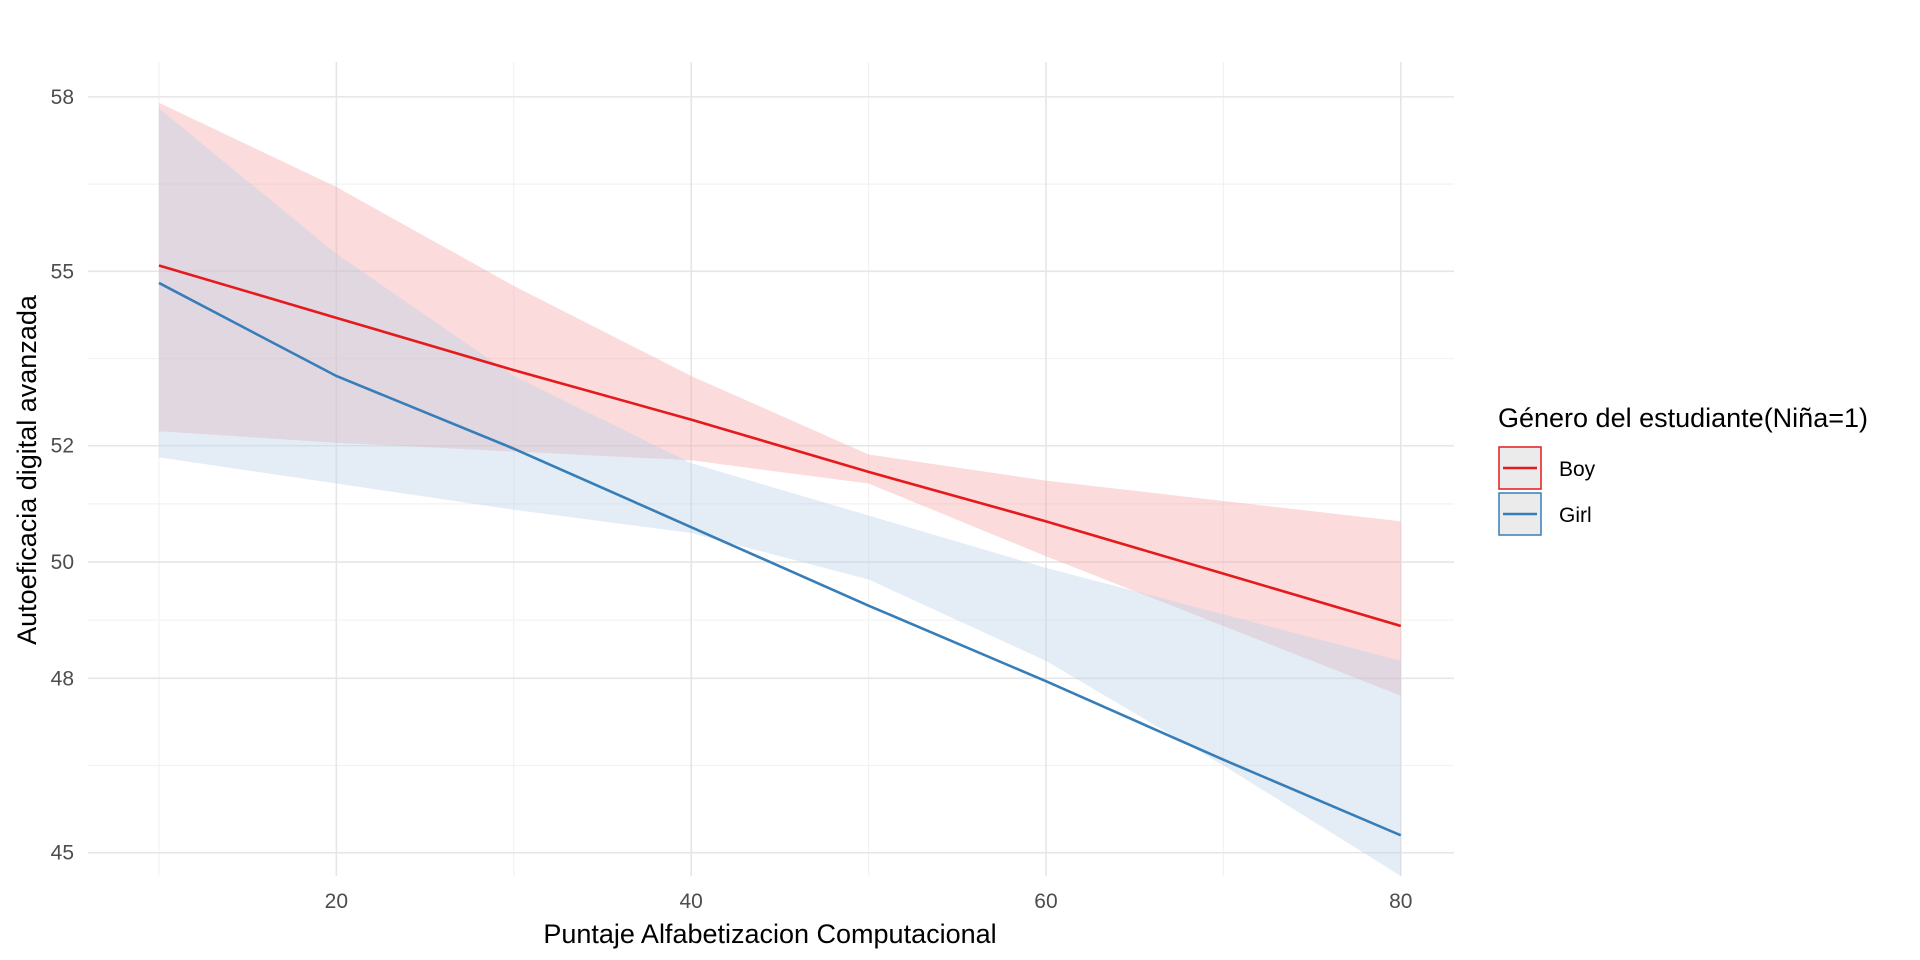  What do you see at coordinates (62, 678) in the screenshot?
I see `y-tick-label: 48` at bounding box center [62, 678].